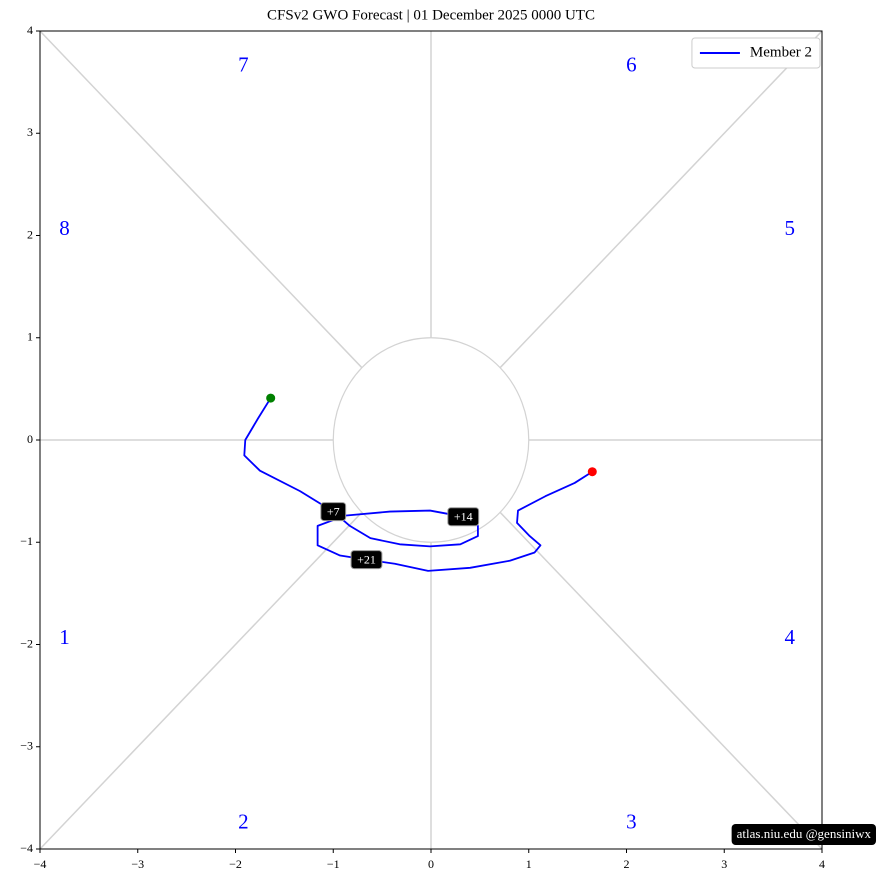 The width and height of the screenshot is (881, 883). Describe the element at coordinates (30, 132) in the screenshot. I see `y-tick-label: 3` at that location.